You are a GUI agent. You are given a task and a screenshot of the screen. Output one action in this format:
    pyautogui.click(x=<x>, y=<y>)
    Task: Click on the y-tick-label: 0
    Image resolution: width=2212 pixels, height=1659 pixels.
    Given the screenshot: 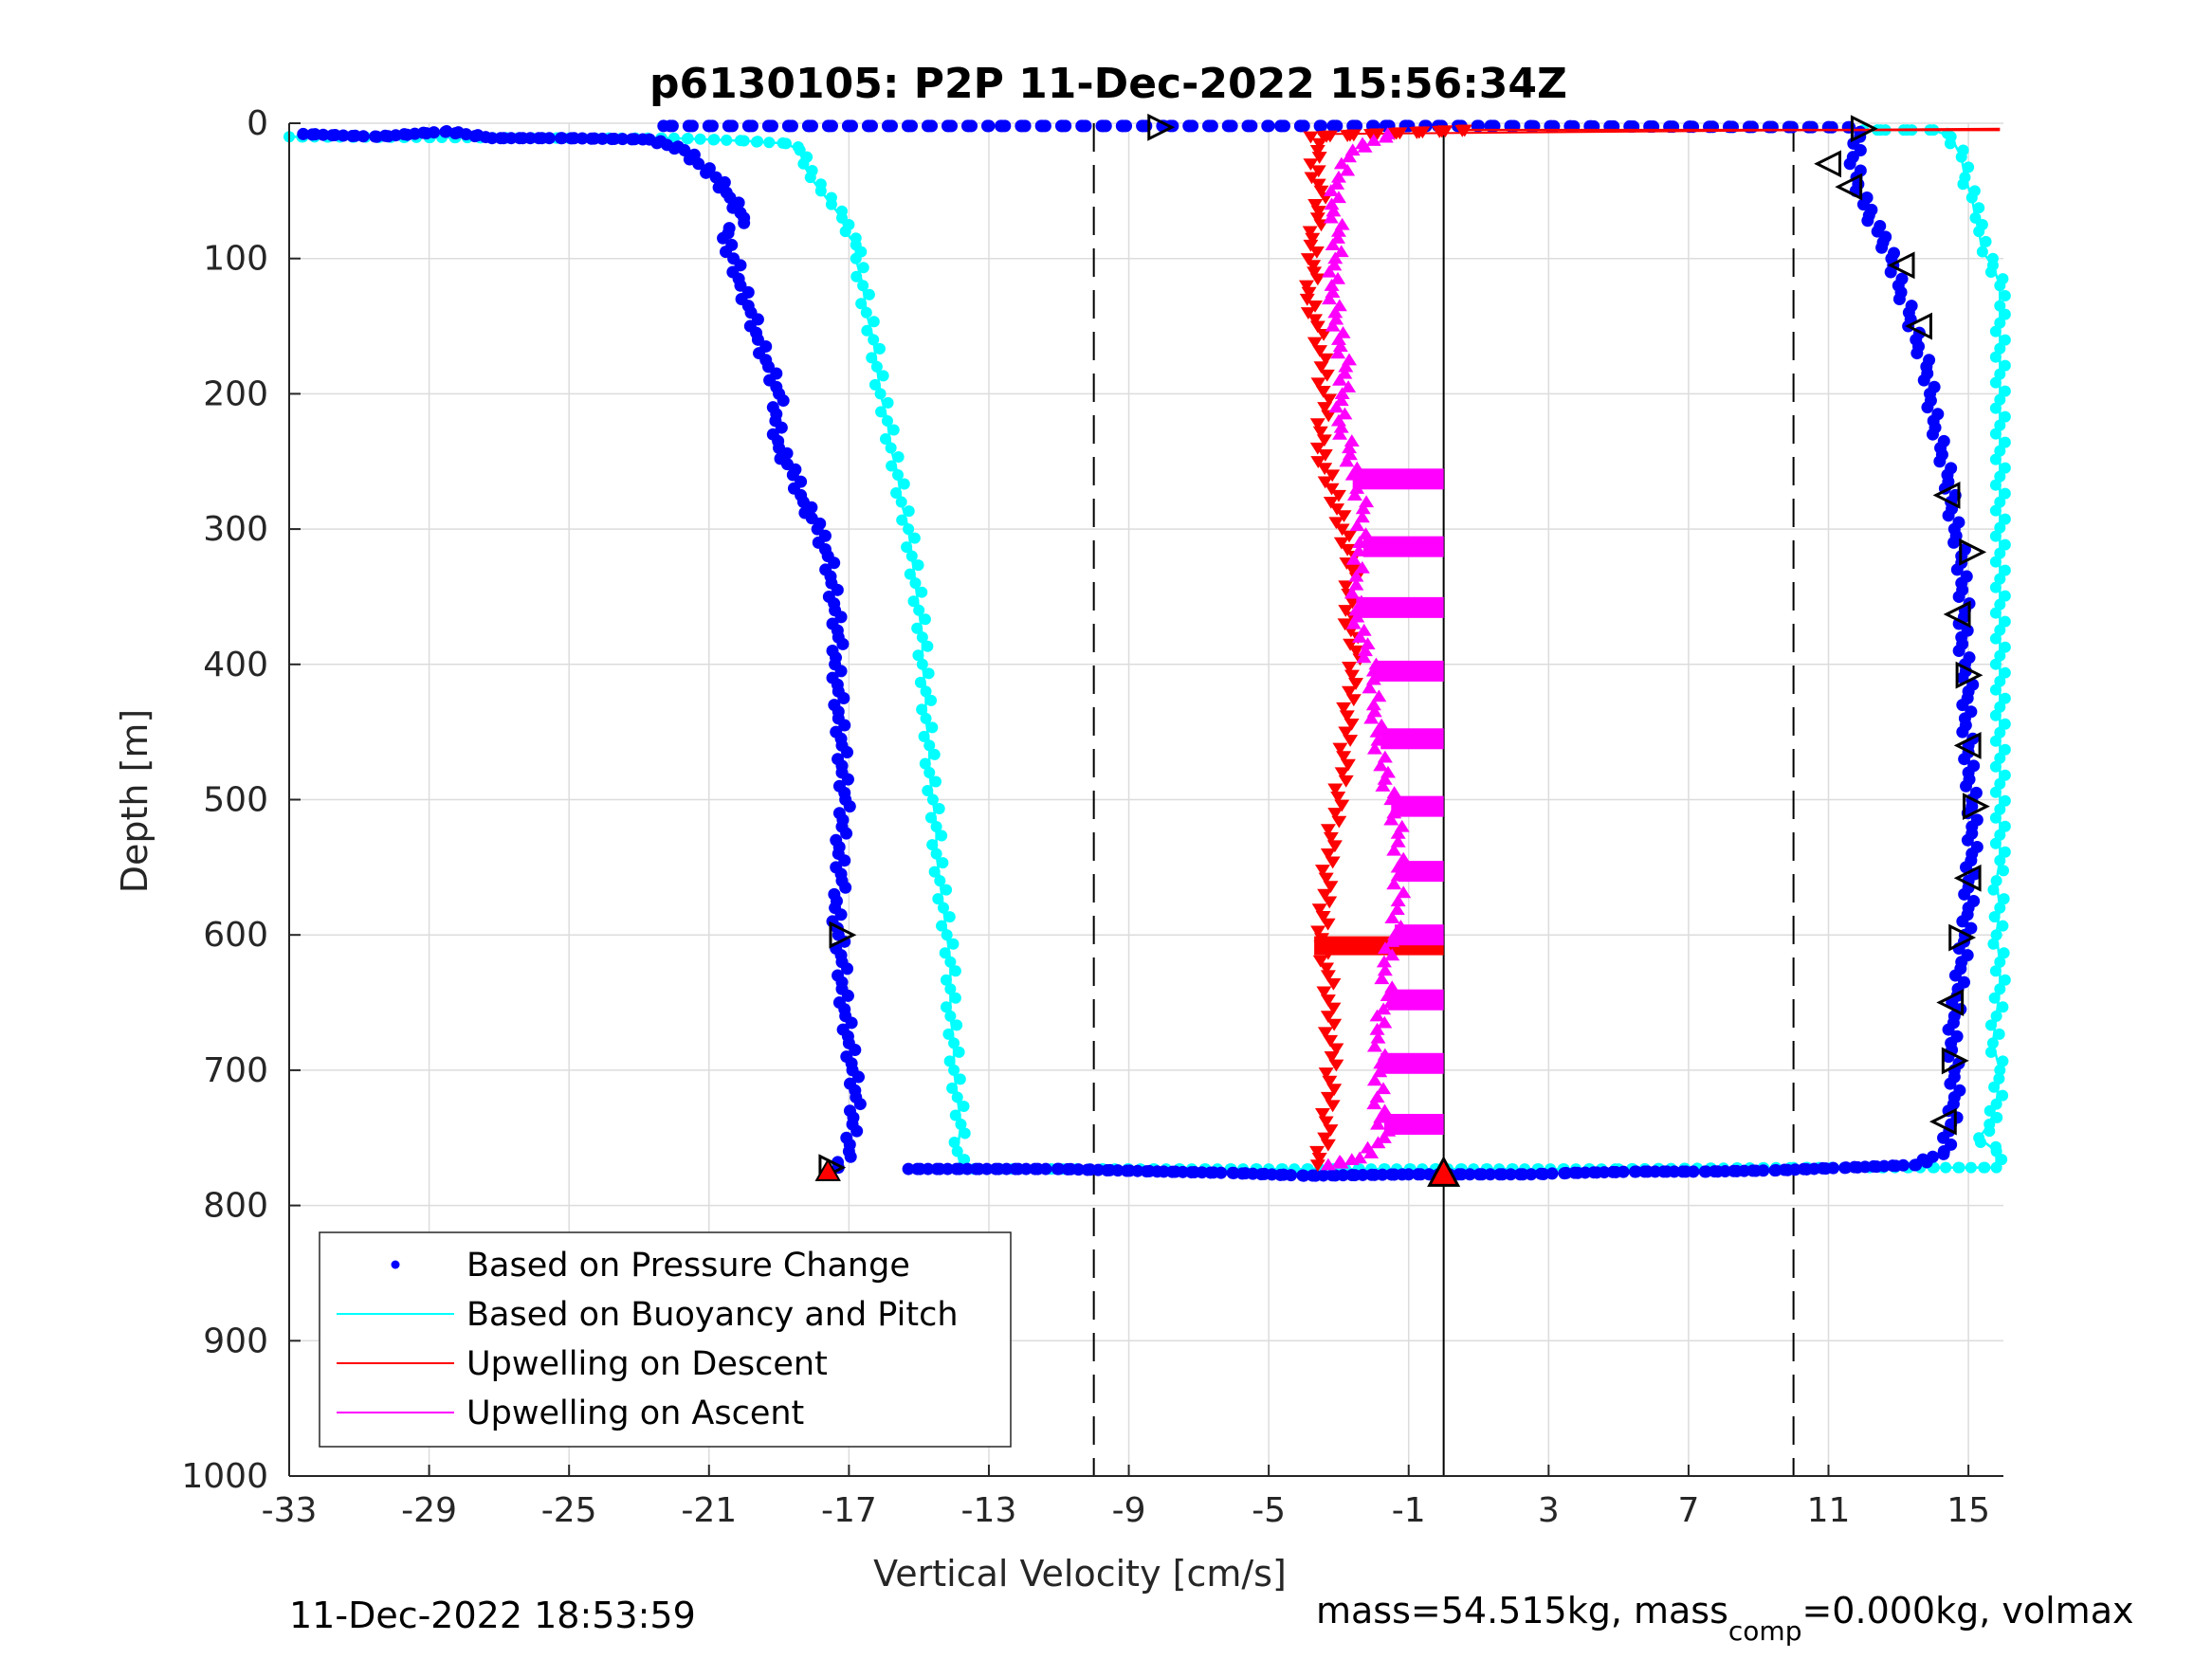 What is the action you would take?
    pyautogui.click(x=257, y=123)
    